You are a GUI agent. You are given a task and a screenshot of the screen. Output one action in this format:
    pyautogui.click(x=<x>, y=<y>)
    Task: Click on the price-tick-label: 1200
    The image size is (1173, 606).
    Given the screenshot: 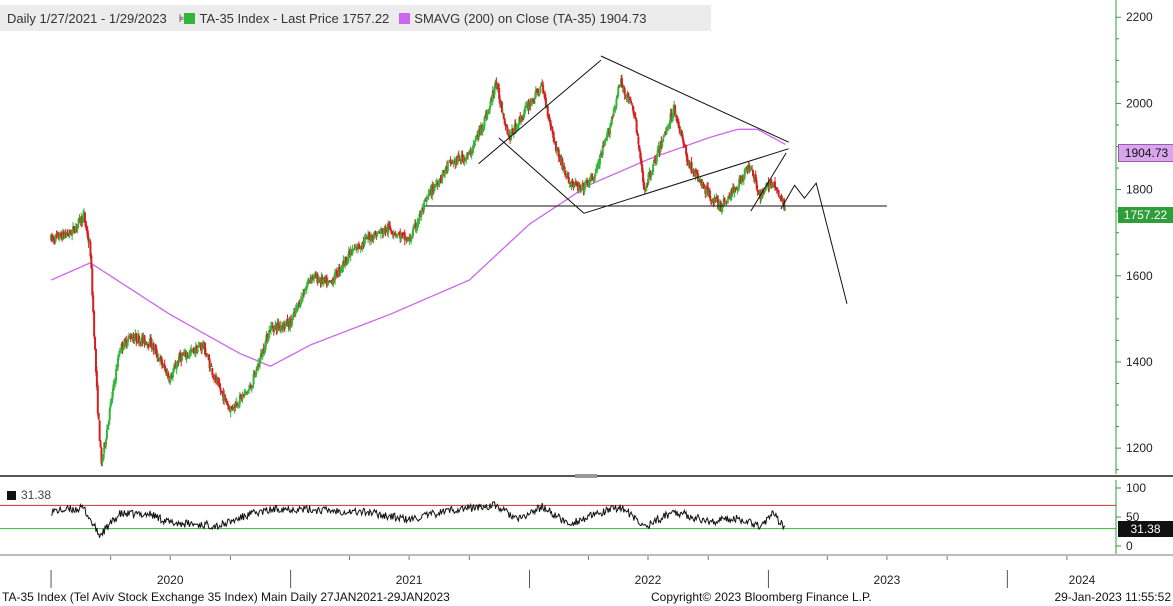 What is the action you would take?
    pyautogui.click(x=1139, y=448)
    